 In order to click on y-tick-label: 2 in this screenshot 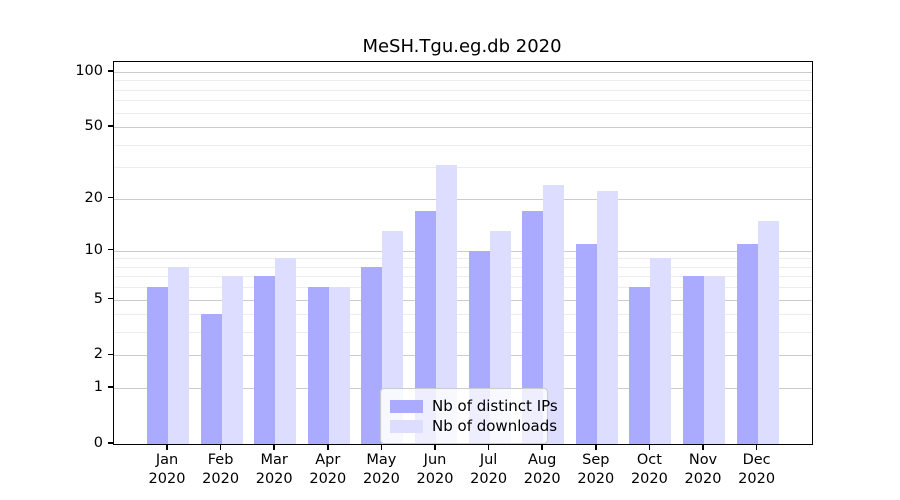, I will do `click(98, 354)`.